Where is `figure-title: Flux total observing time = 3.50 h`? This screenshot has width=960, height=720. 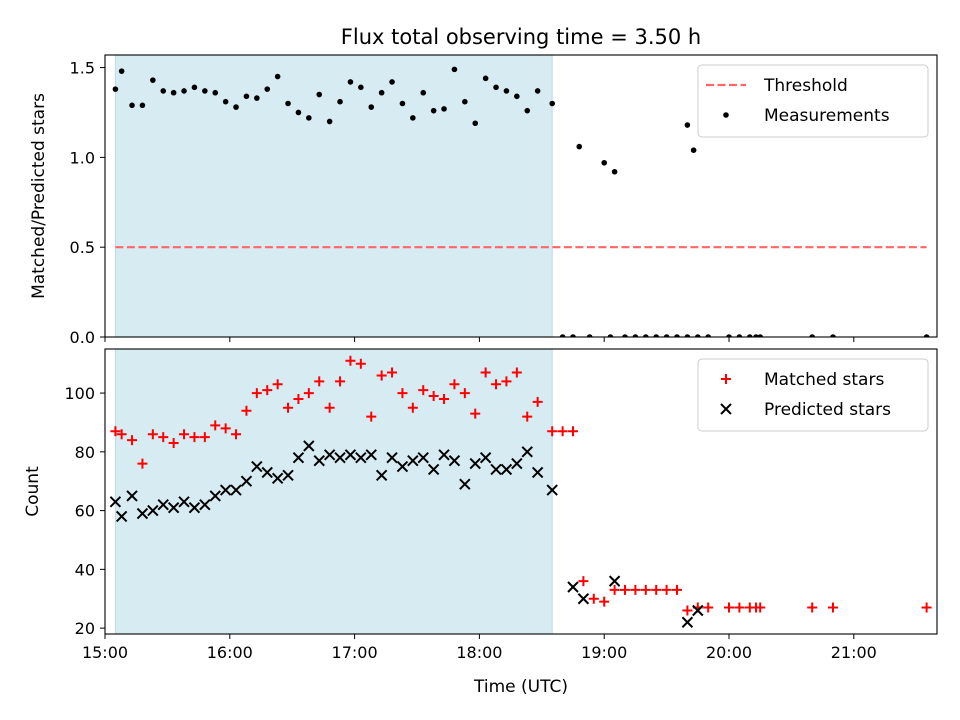 figure-title: Flux total observing time = 3.50 h is located at coordinates (521, 37).